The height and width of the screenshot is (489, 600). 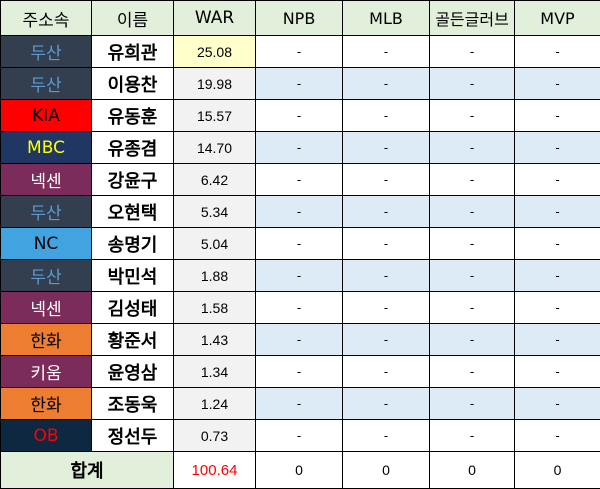 I want to click on table-row: OB 정선두 0.73 - - - -, so click(x=300, y=436).